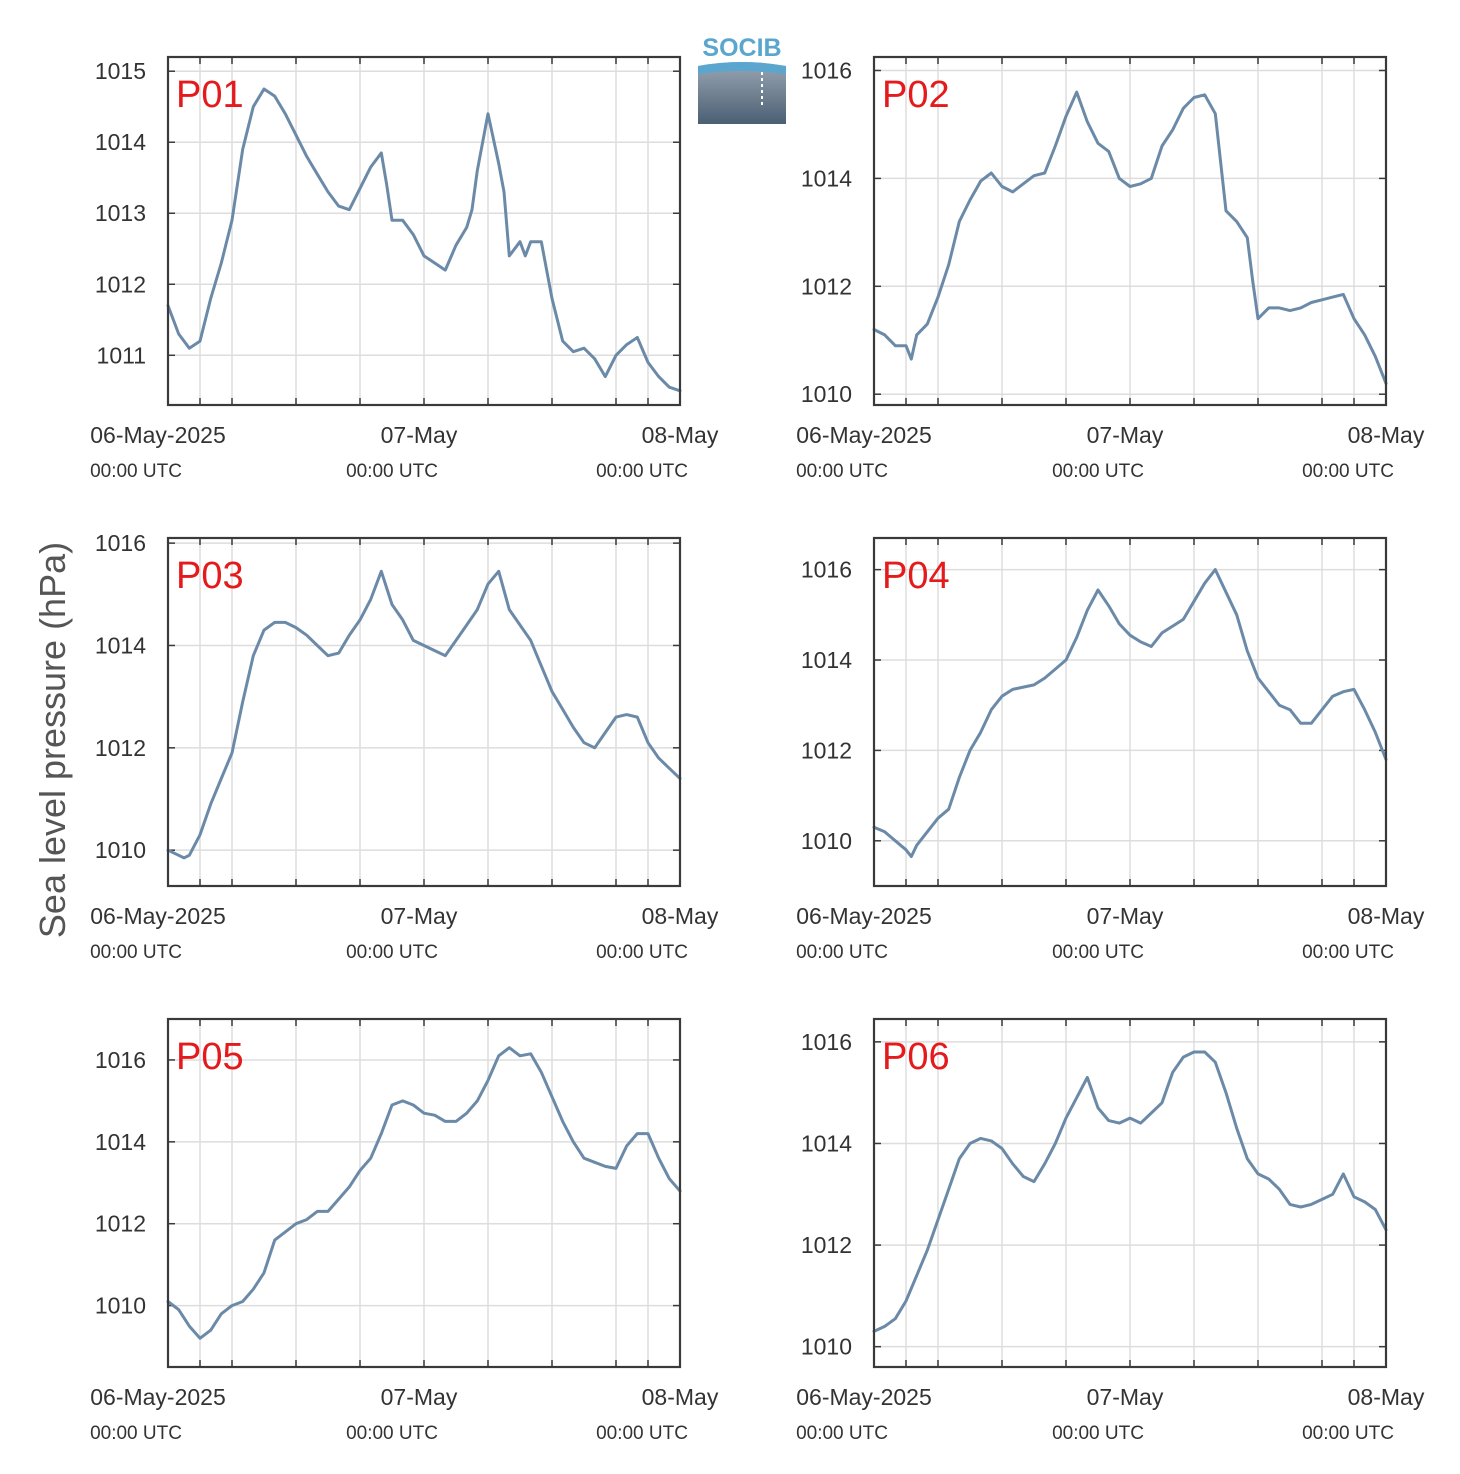  Describe the element at coordinates (52, 740) in the screenshot. I see `y-axis-label: Sea level pressure (hPa)` at that location.